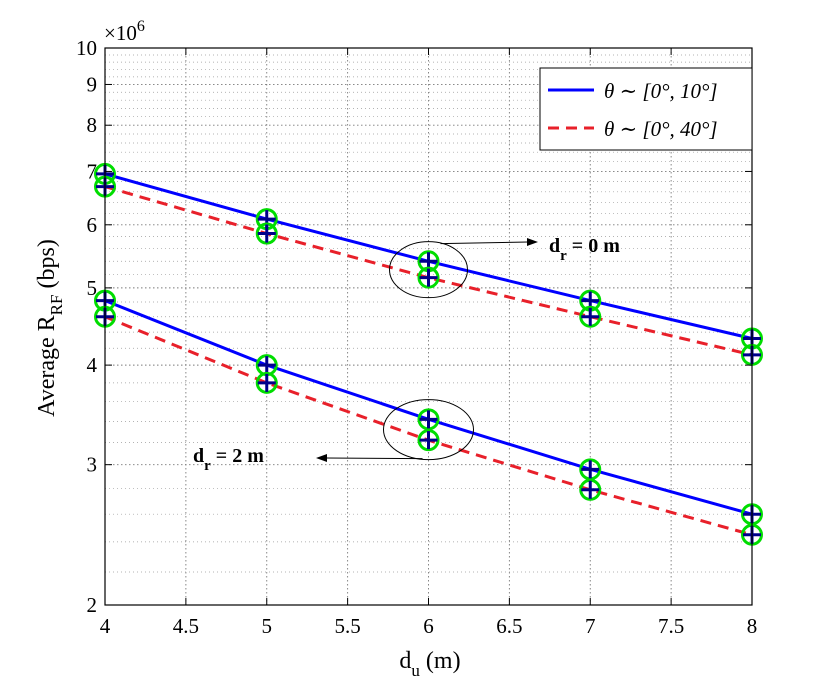 This screenshot has height=692, width=830. Describe the element at coordinates (92, 125) in the screenshot. I see `y-tick-label: 8` at that location.